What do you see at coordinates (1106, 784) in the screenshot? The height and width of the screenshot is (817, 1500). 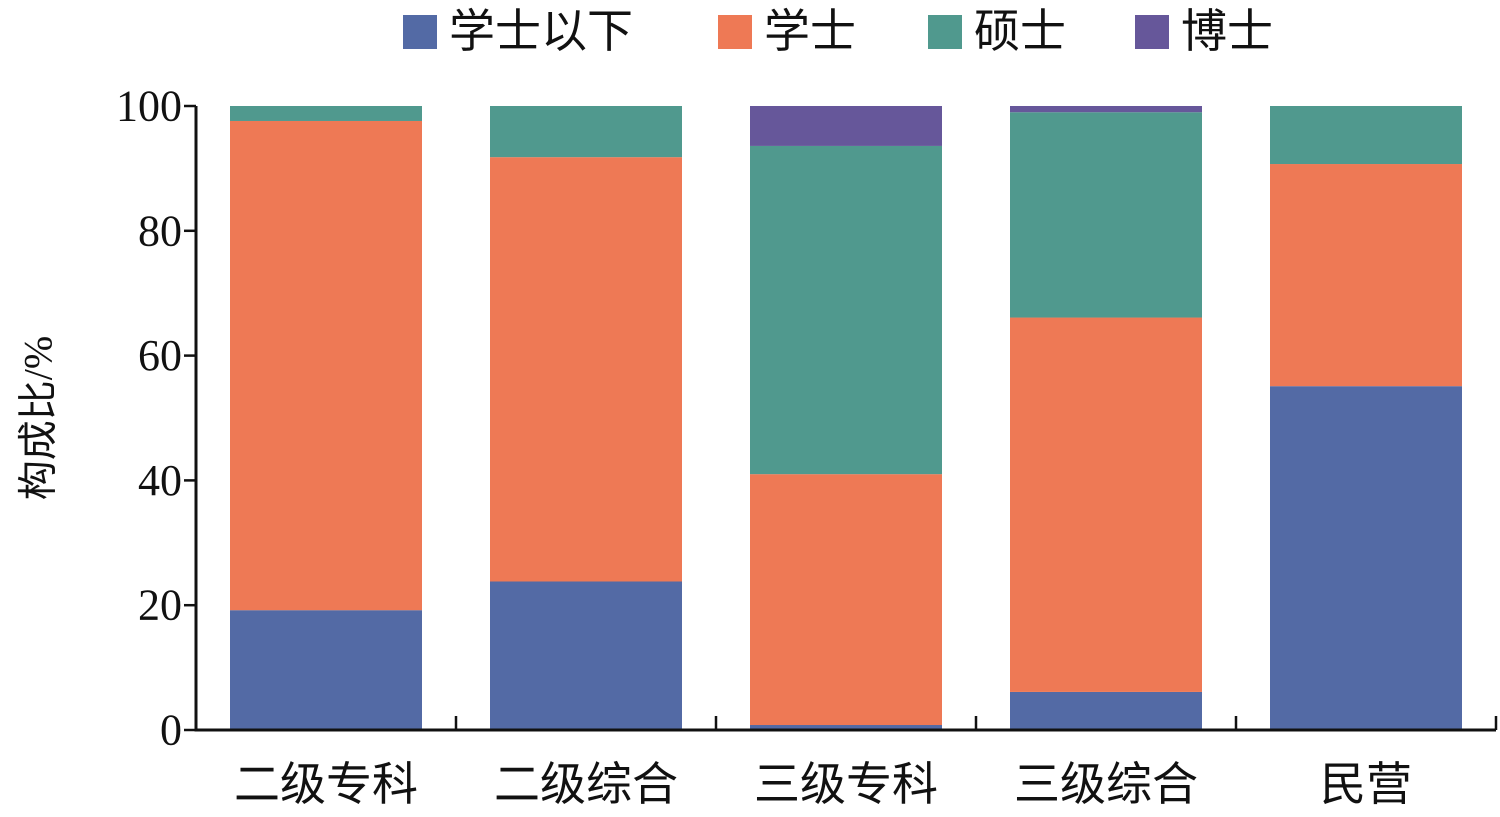 I see `x-category-label-4: 三级综合` at bounding box center [1106, 784].